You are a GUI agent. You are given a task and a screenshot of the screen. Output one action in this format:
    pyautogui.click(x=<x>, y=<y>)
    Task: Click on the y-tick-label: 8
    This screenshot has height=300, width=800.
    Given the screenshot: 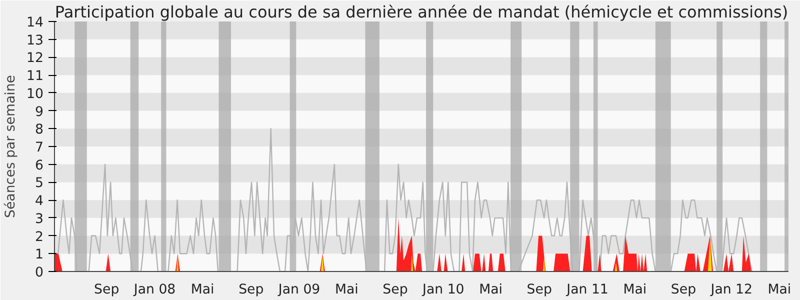 What is the action you would take?
    pyautogui.click(x=39, y=130)
    